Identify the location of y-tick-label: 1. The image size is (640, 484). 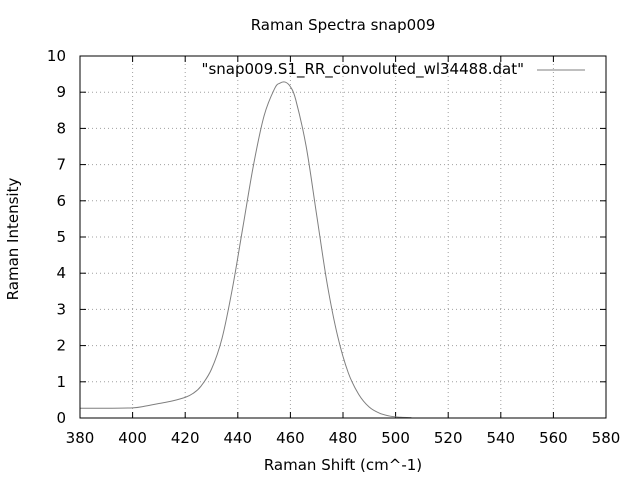
(61, 382).